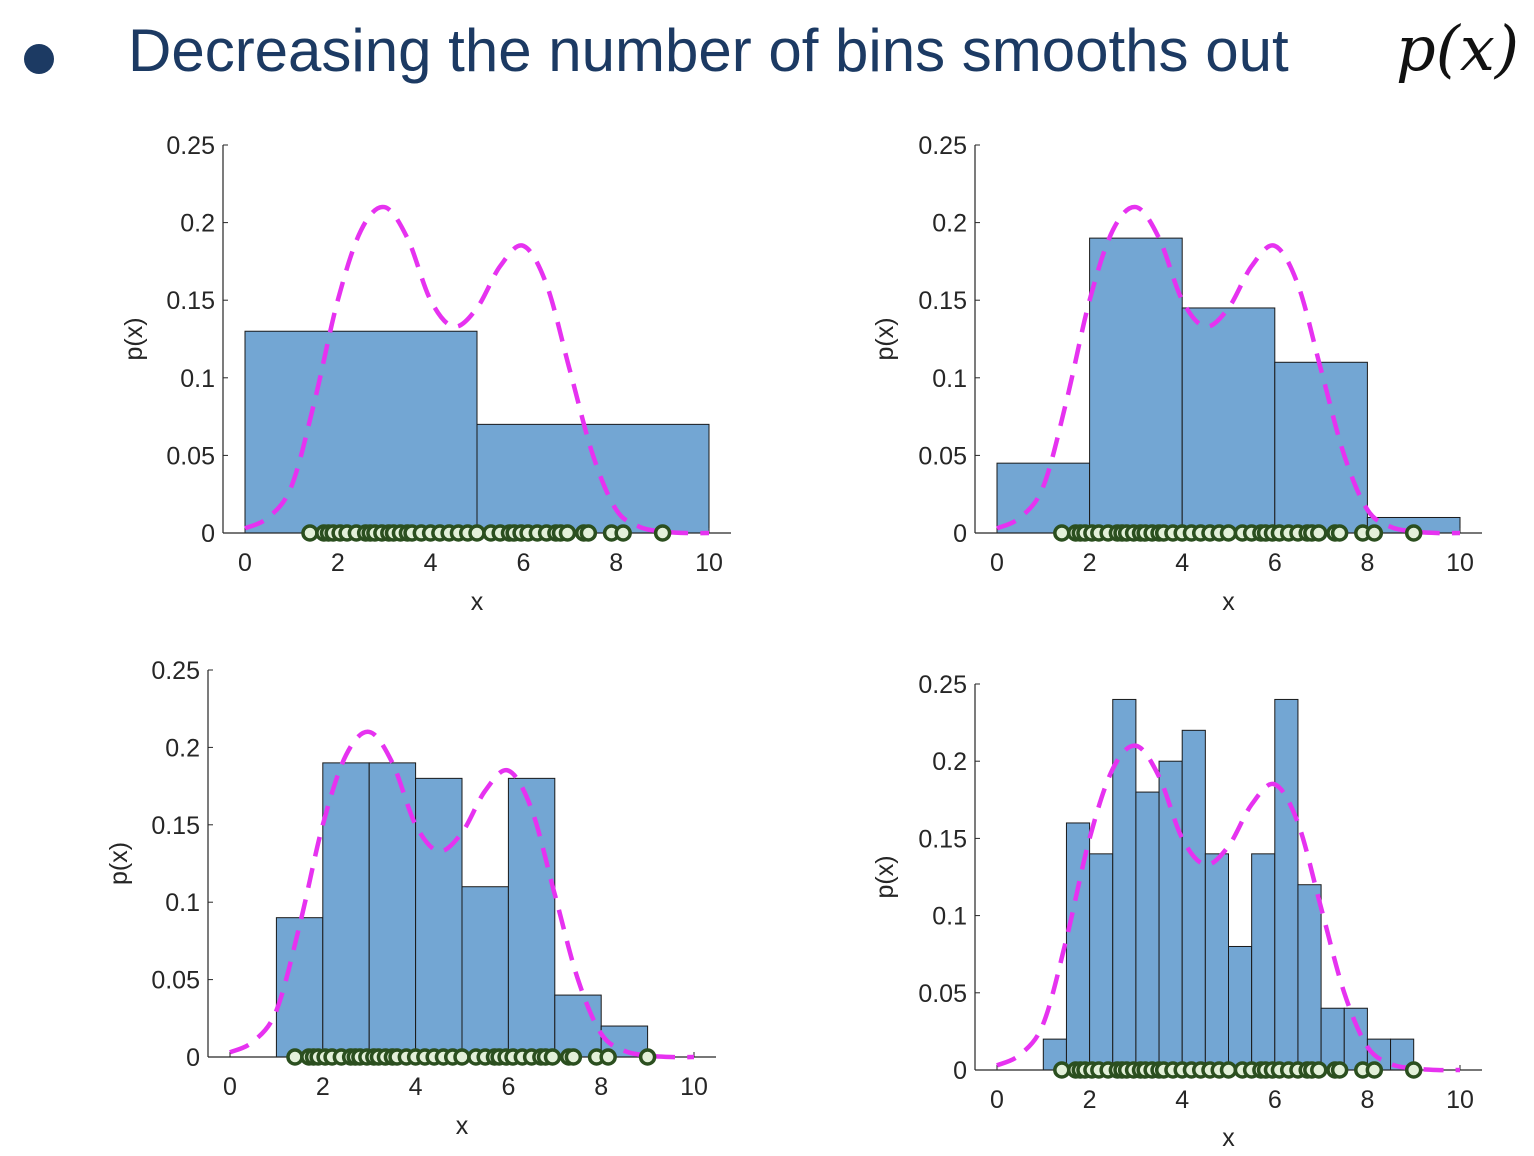 This screenshot has height=1156, width=1534. I want to click on filled-circle-bullet-icon, so click(39, 59).